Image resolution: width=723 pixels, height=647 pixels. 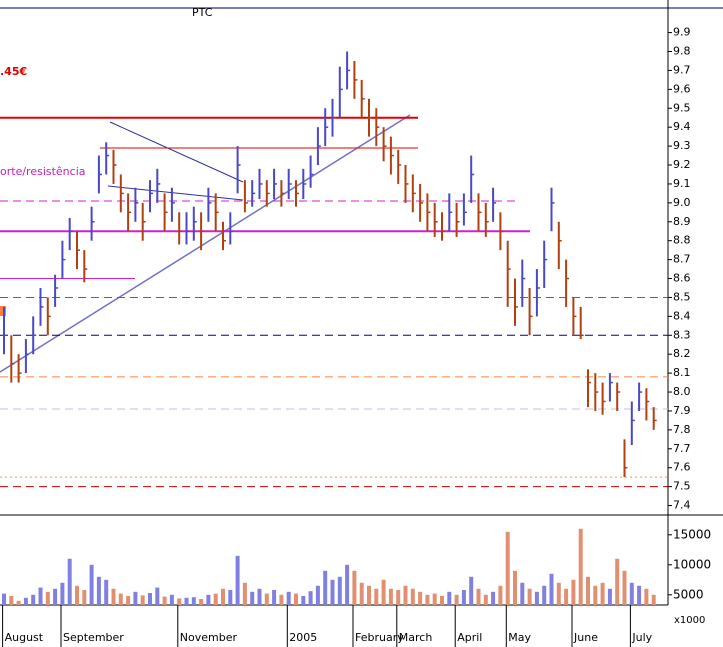 I want to click on y-tick-label: 7.9, so click(x=682, y=410).